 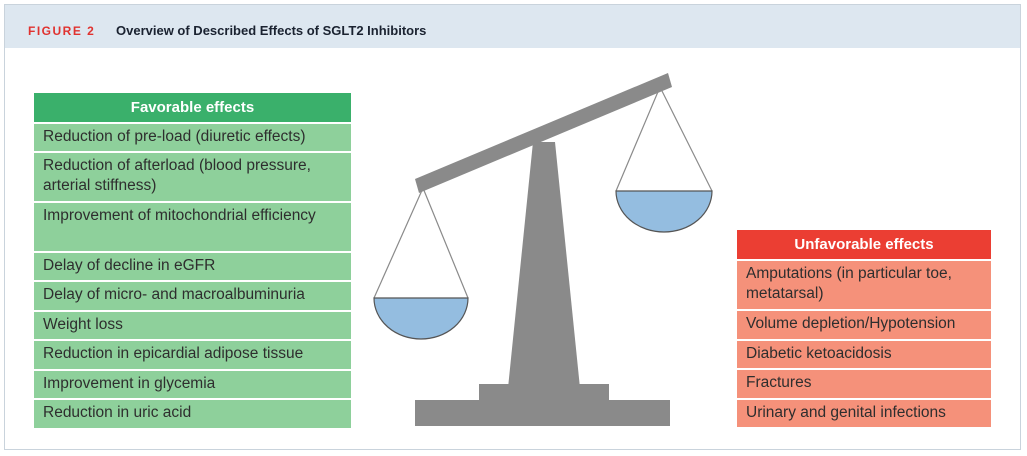 What do you see at coordinates (192, 107) in the screenshot?
I see `favorable-effects-header: Favorable effects` at bounding box center [192, 107].